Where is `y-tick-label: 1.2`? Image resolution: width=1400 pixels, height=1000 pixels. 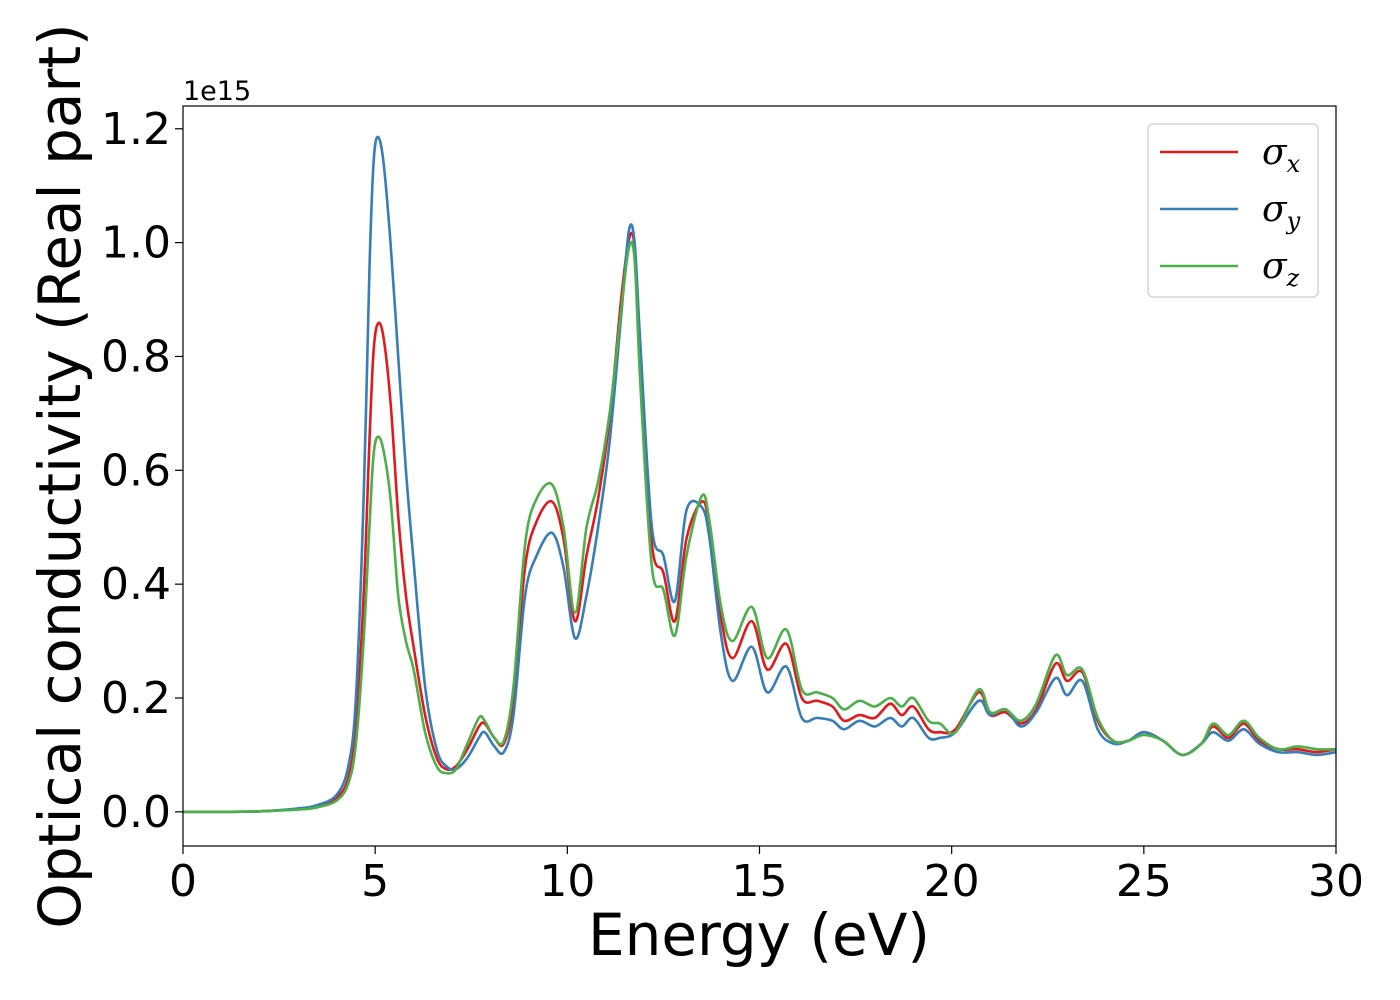 y-tick-label: 1.2 is located at coordinates (136, 129).